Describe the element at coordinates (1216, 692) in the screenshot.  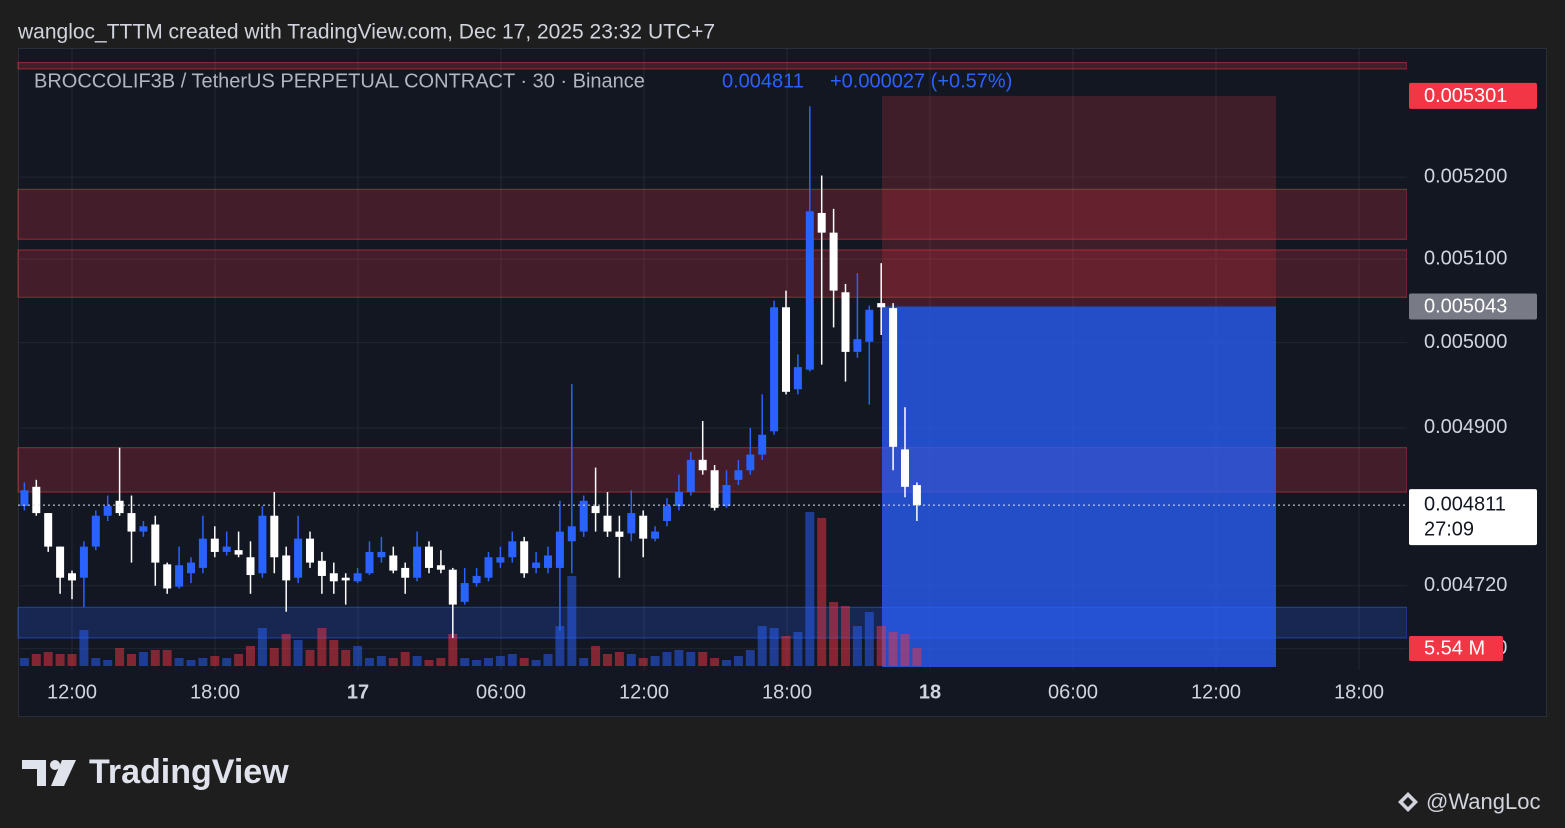
I see `x-tick-label: 12:00` at that location.